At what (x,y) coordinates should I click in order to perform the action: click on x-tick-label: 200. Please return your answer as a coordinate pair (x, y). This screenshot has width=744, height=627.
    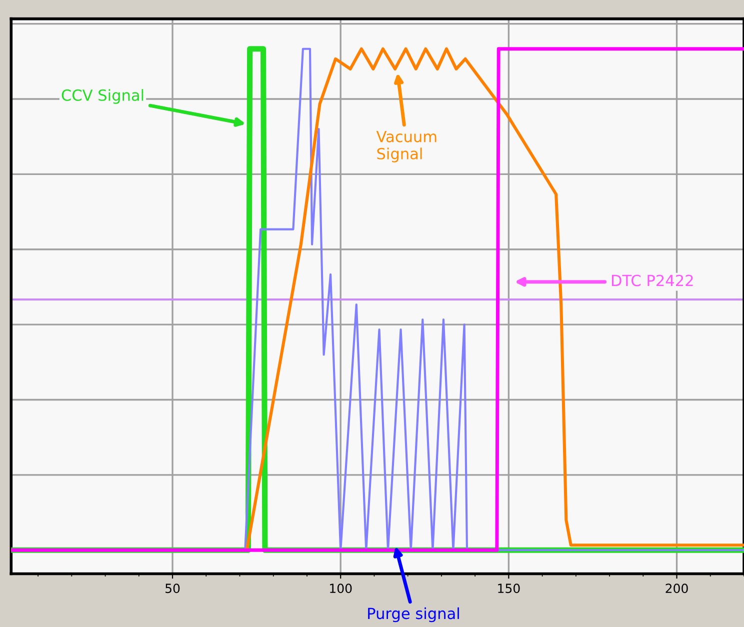
    Looking at the image, I should click on (677, 589).